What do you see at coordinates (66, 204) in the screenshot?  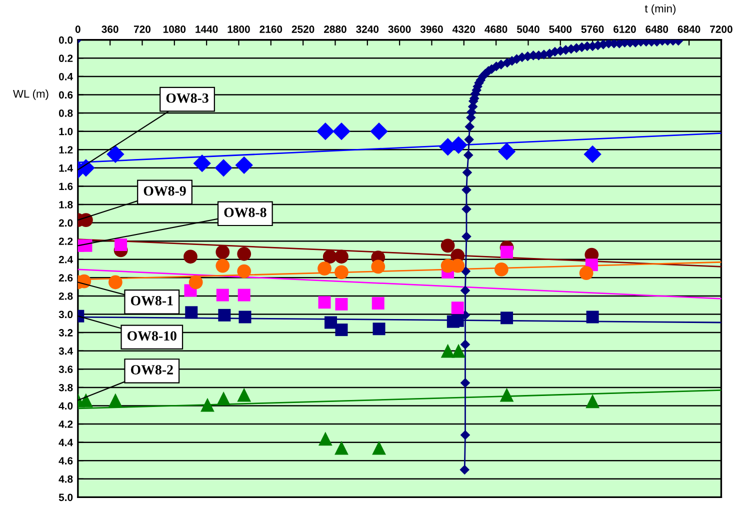 I see `y-tick-label: 1.8` at bounding box center [66, 204].